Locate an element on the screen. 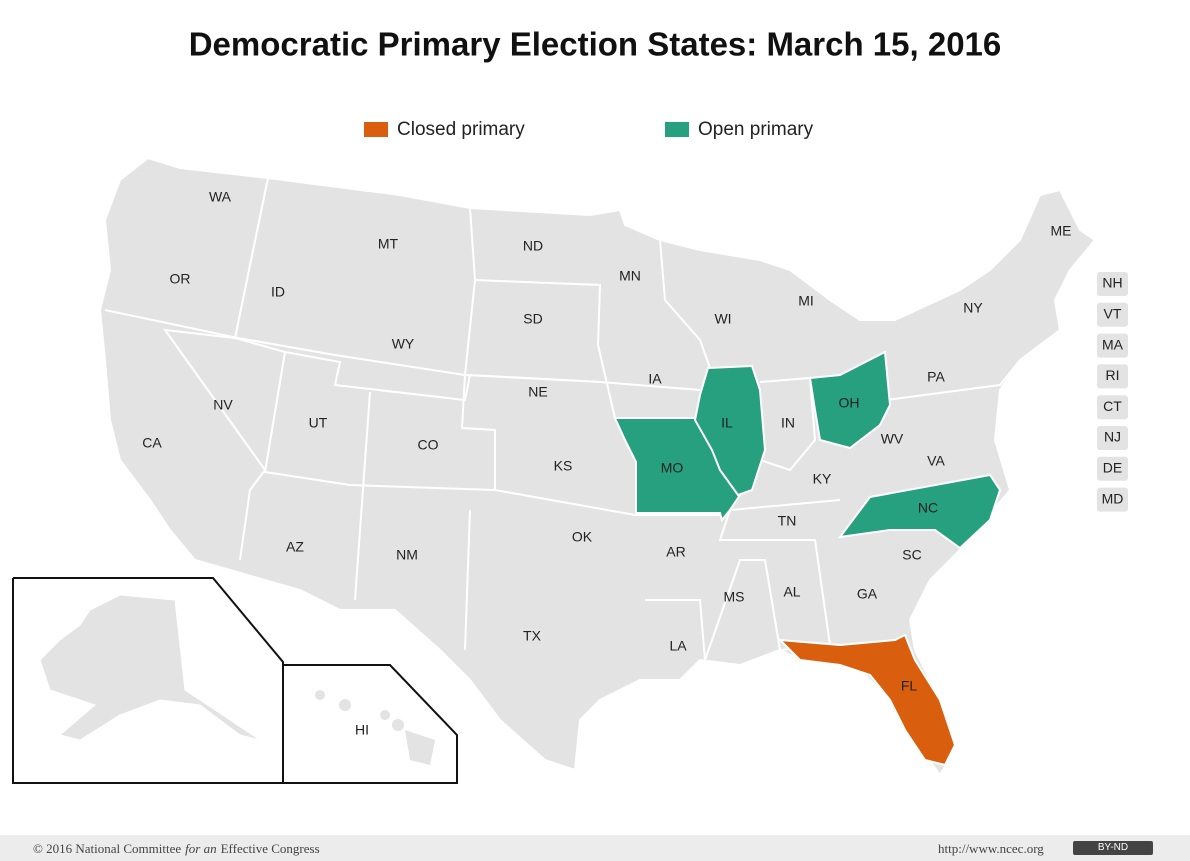  state-label: MN is located at coordinates (630, 276).